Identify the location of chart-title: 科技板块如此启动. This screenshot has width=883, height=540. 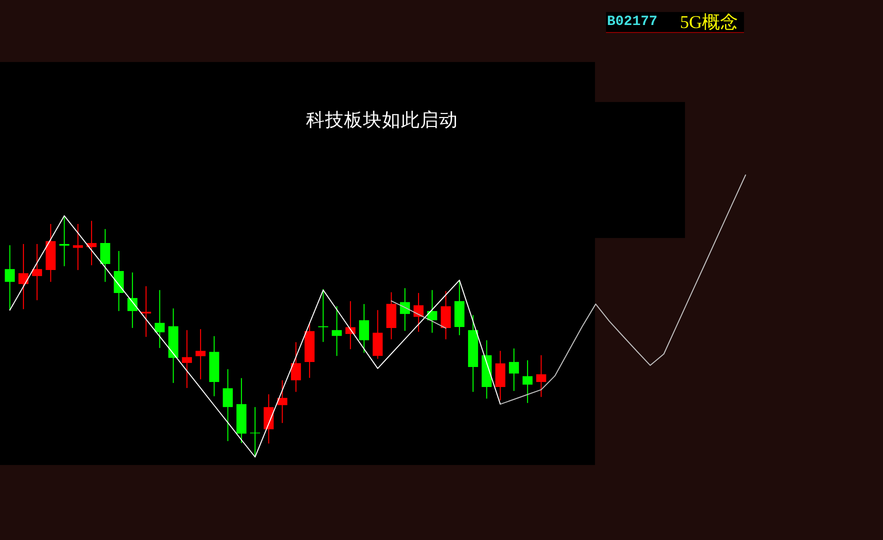
(382, 120).